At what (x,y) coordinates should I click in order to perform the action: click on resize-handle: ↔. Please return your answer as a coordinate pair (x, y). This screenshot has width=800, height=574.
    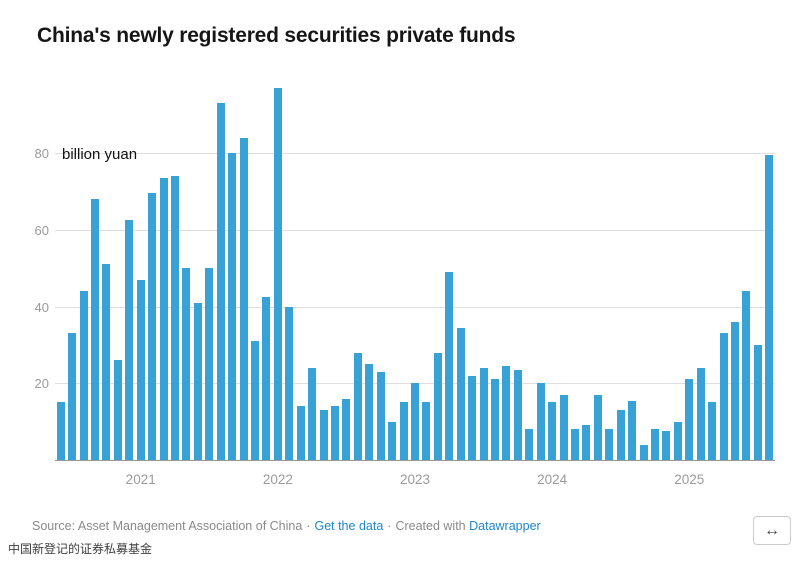
    Looking at the image, I should click on (772, 530).